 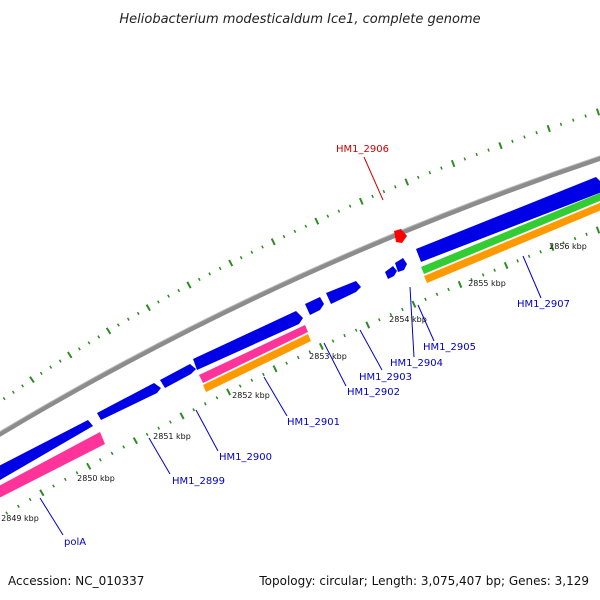 I want to click on gene-label-hm1-2902: HM1_2902, so click(x=373, y=392).